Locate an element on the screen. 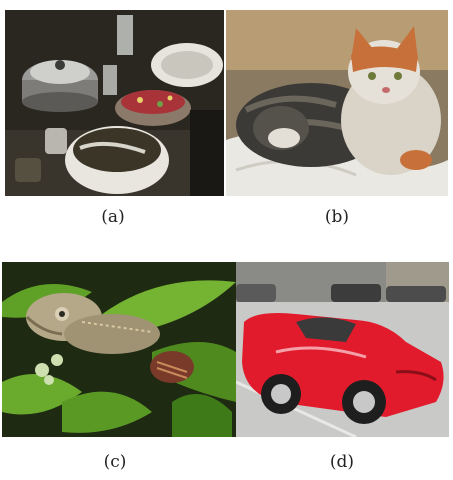 The image size is (453, 480). caption-c: (c) is located at coordinates (115, 462).